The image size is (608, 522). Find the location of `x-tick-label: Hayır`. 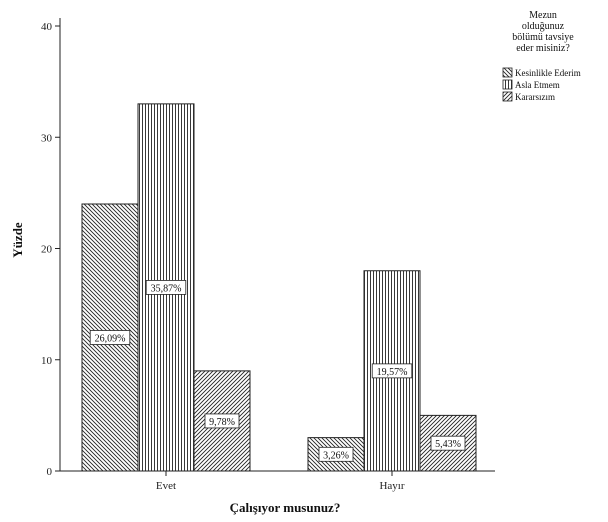

x-tick-label: Hayır is located at coordinates (391, 486).